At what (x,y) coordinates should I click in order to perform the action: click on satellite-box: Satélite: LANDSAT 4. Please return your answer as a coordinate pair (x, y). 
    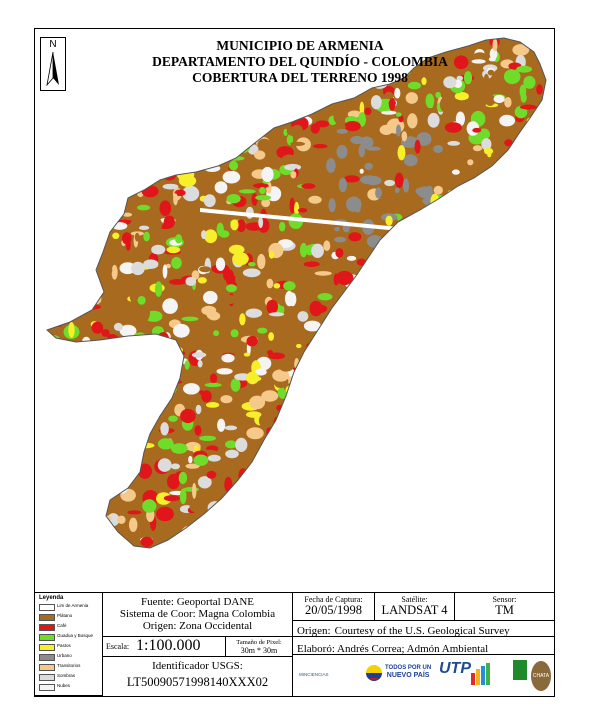
    Looking at the image, I should click on (415, 607).